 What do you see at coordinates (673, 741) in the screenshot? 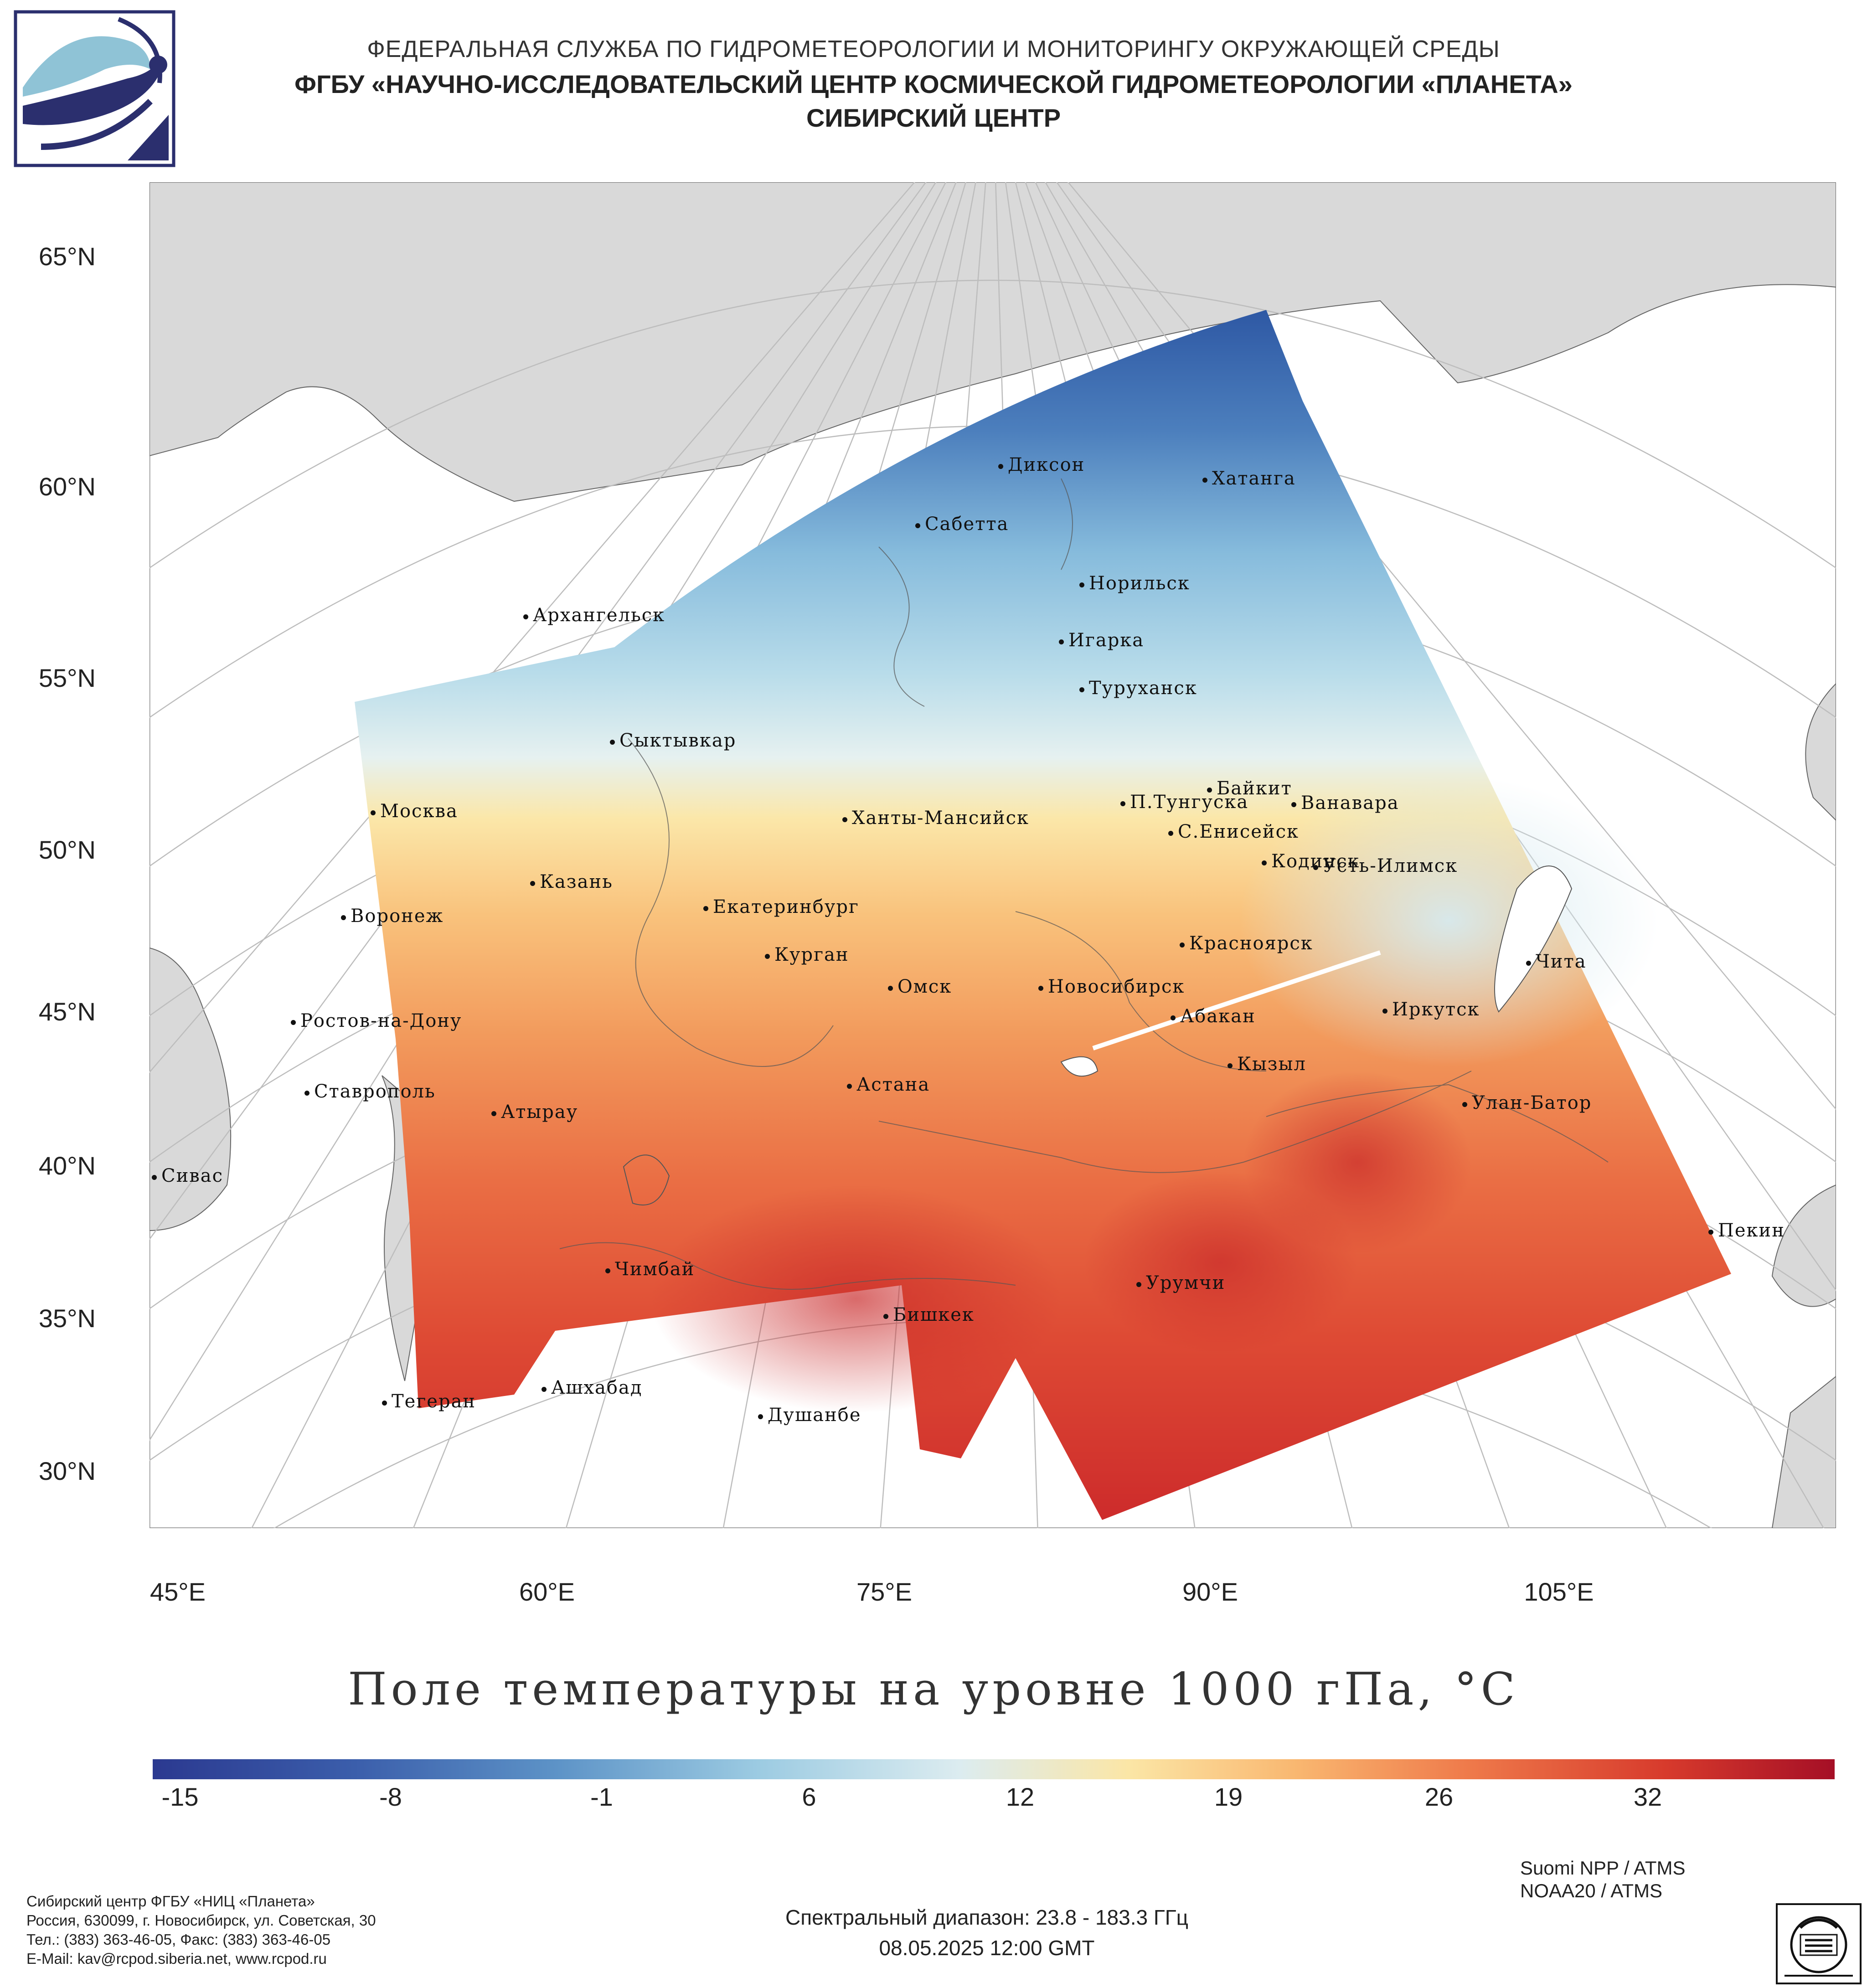
I see `city-label: Сыктывкар` at bounding box center [673, 741].